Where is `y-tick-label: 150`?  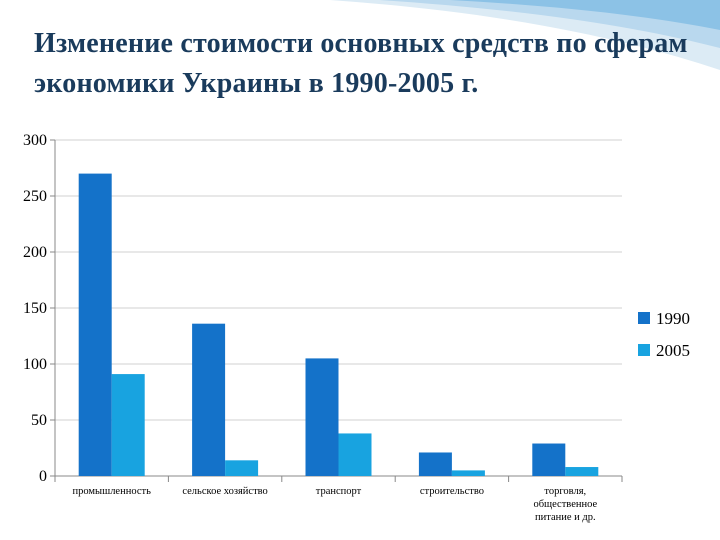 y-tick-label: 150 is located at coordinates (35, 308).